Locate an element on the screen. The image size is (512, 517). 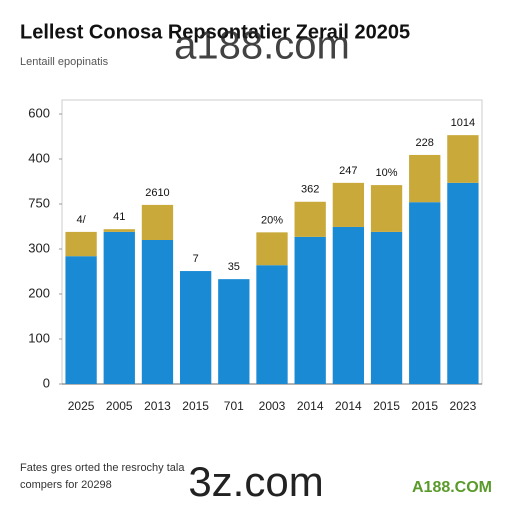
watermark: A188.COM is located at coordinates (452, 487).